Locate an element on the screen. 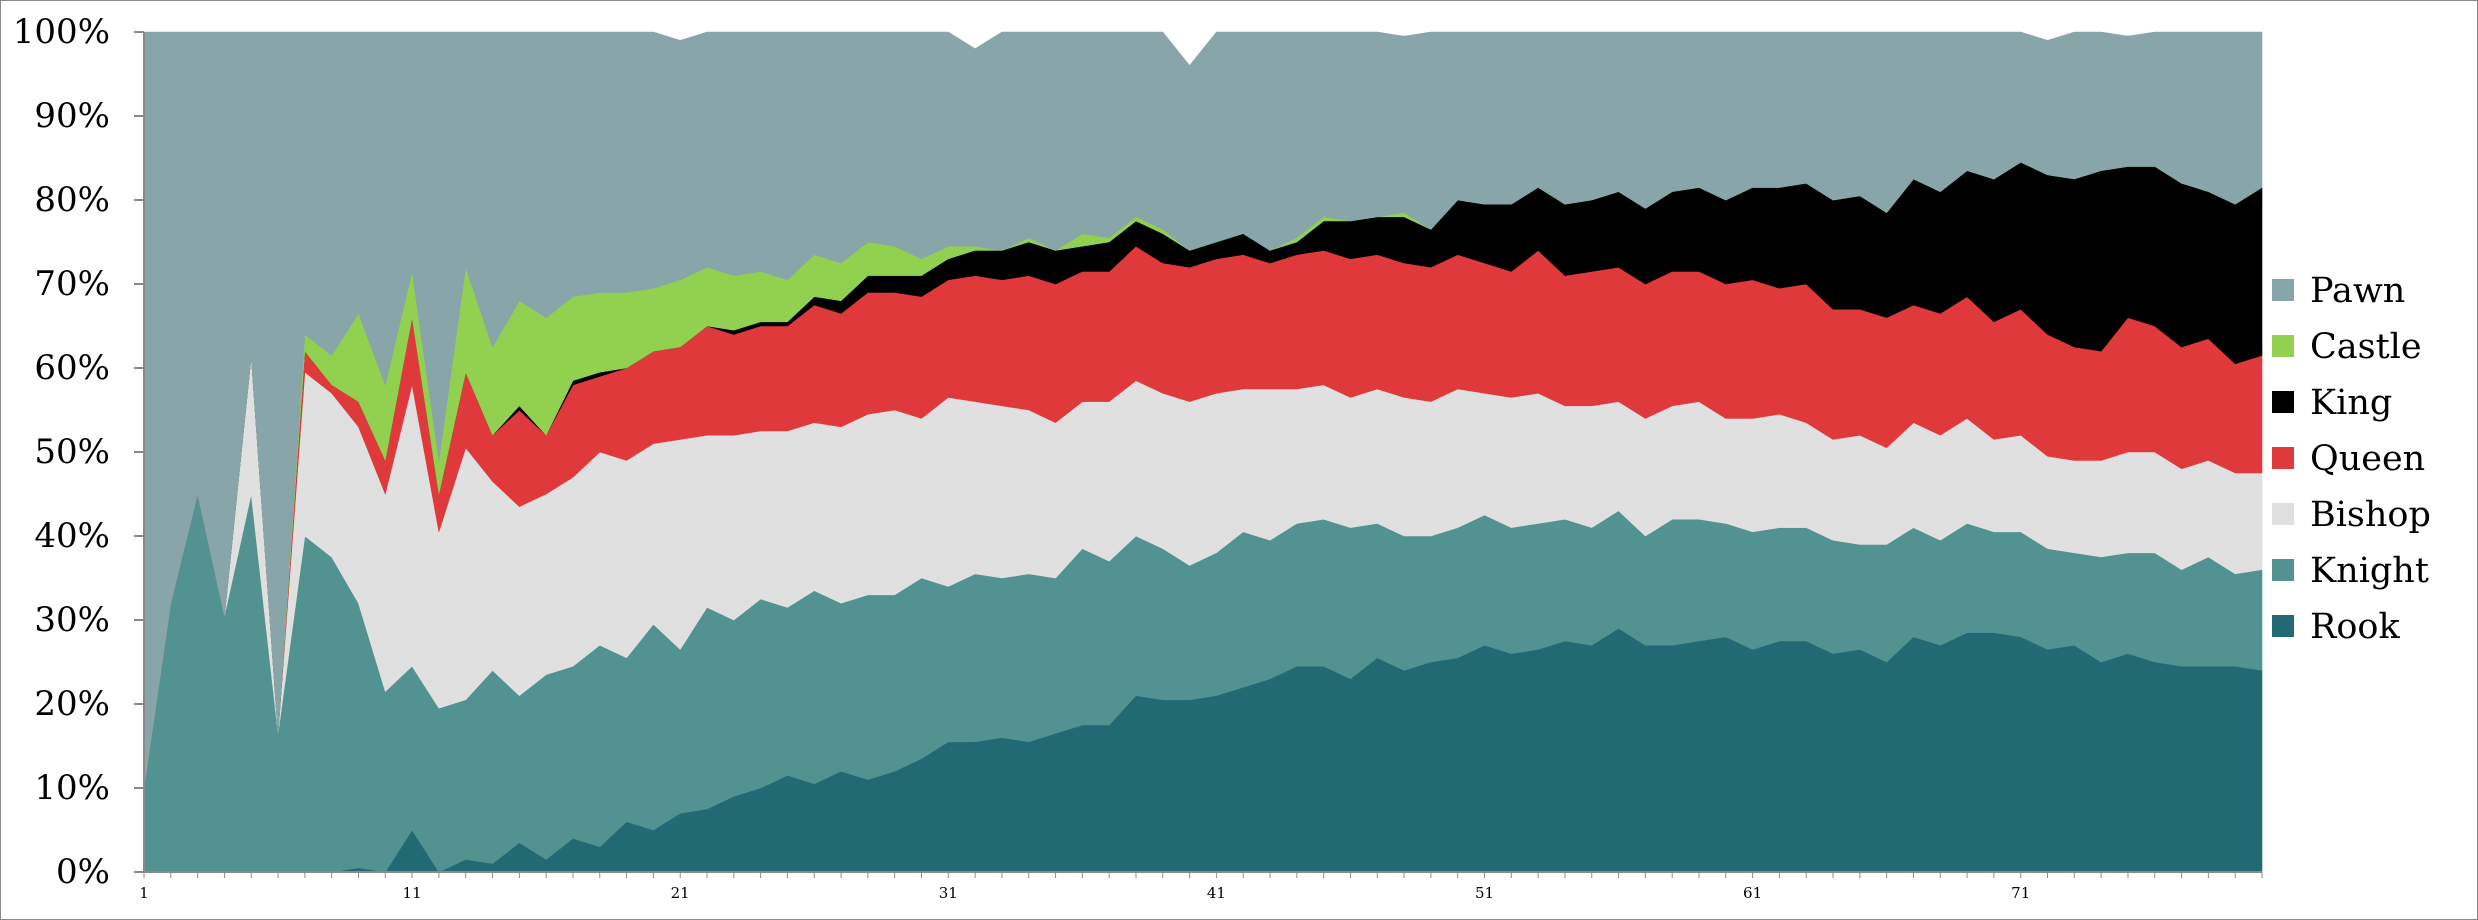 The width and height of the screenshot is (2478, 920). x-tick-label: 31 is located at coordinates (948, 893).